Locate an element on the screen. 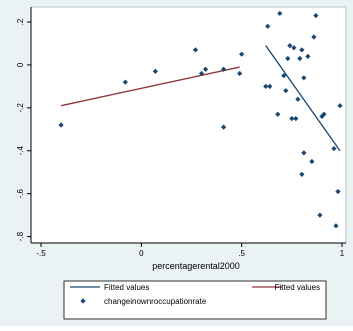 The width and height of the screenshot is (353, 331). legend-marker-swatch is located at coordinates (83, 301).